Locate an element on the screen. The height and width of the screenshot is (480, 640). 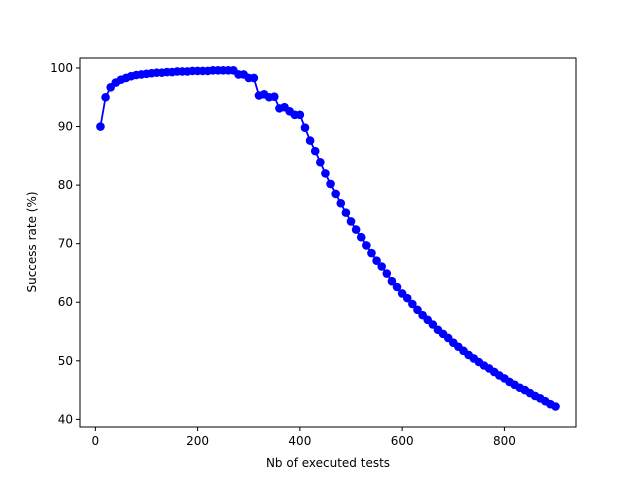
y-tick-label: 60 is located at coordinates (65, 302).